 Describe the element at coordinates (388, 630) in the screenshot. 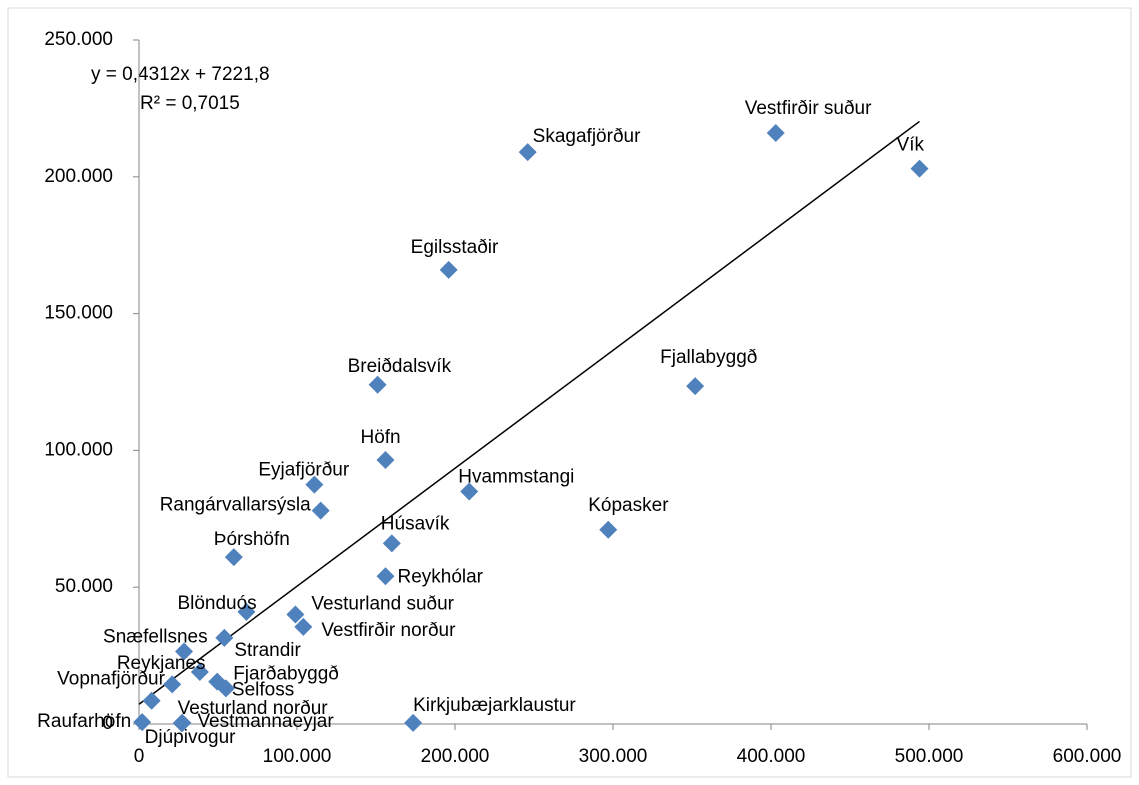

I see `point-label: Vestfirðir norður` at that location.